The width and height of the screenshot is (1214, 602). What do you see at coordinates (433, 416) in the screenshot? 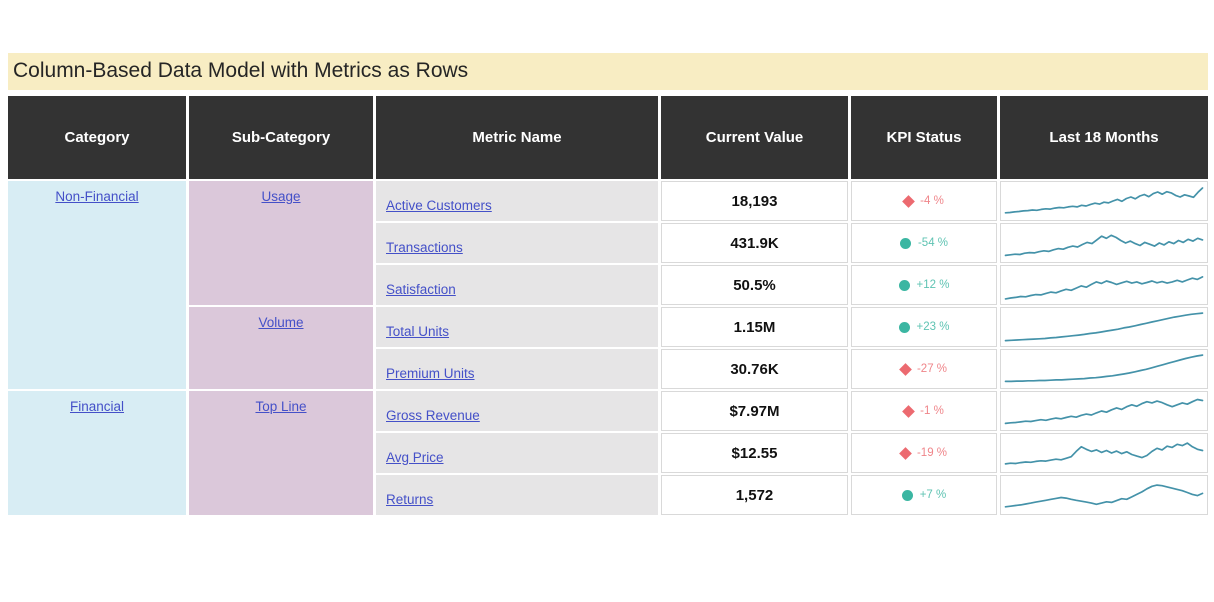
I see `metric-link: Gross Revenue` at bounding box center [433, 416].